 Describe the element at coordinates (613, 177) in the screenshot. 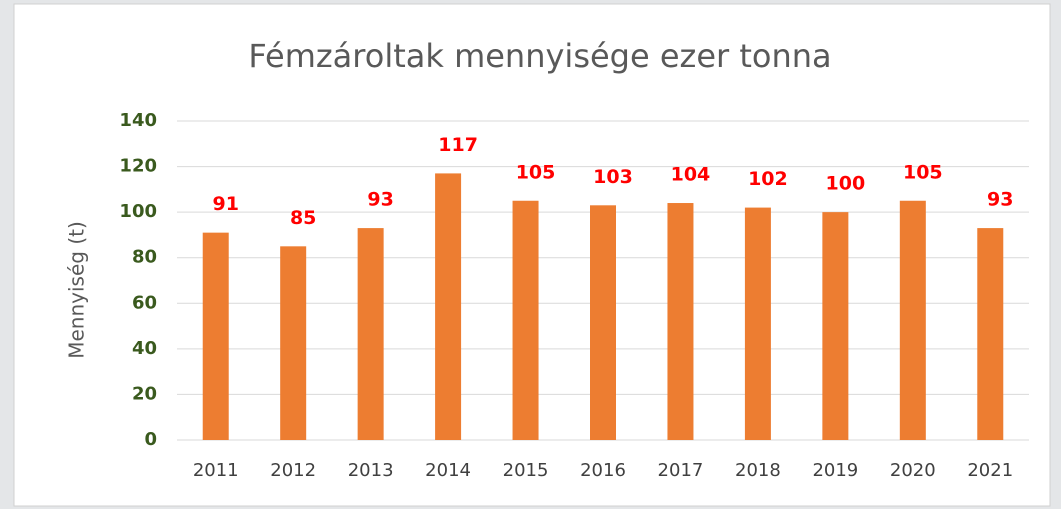

I see `data-label: 103` at that location.